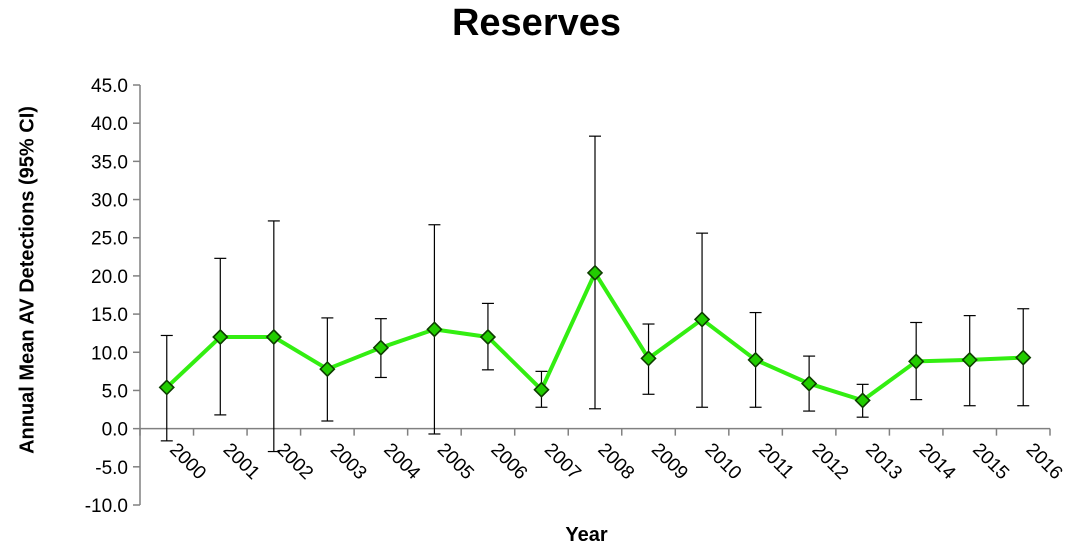 The image size is (1073, 554). I want to click on x-tick-label: 2015, so click(990, 461).